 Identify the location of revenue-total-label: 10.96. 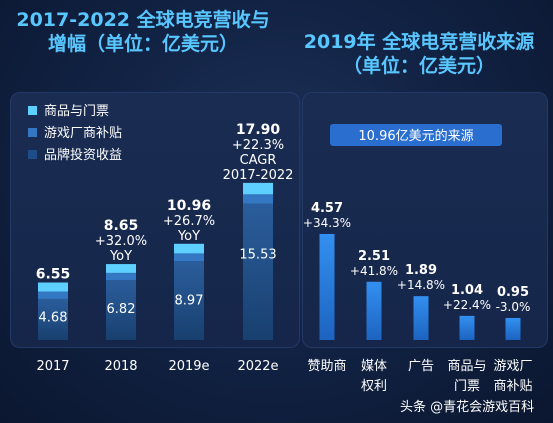
(189, 206).